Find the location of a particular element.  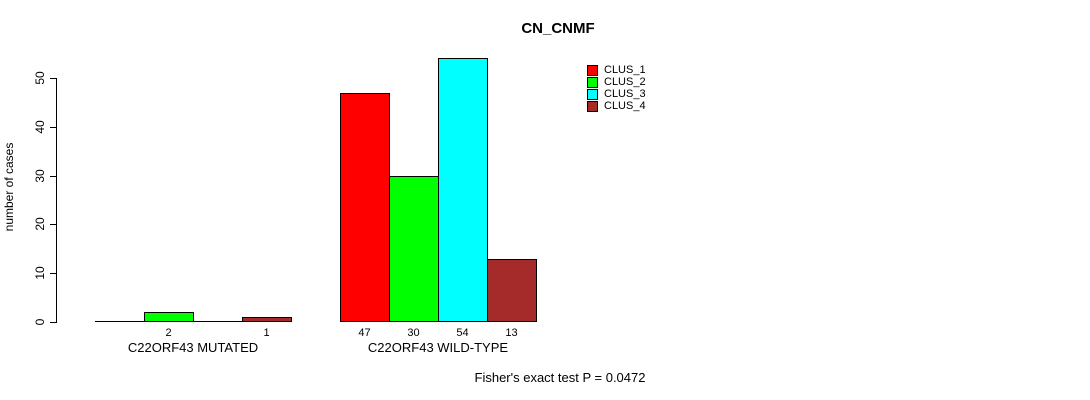

legend-label: CLUS_1 is located at coordinates (625, 70).